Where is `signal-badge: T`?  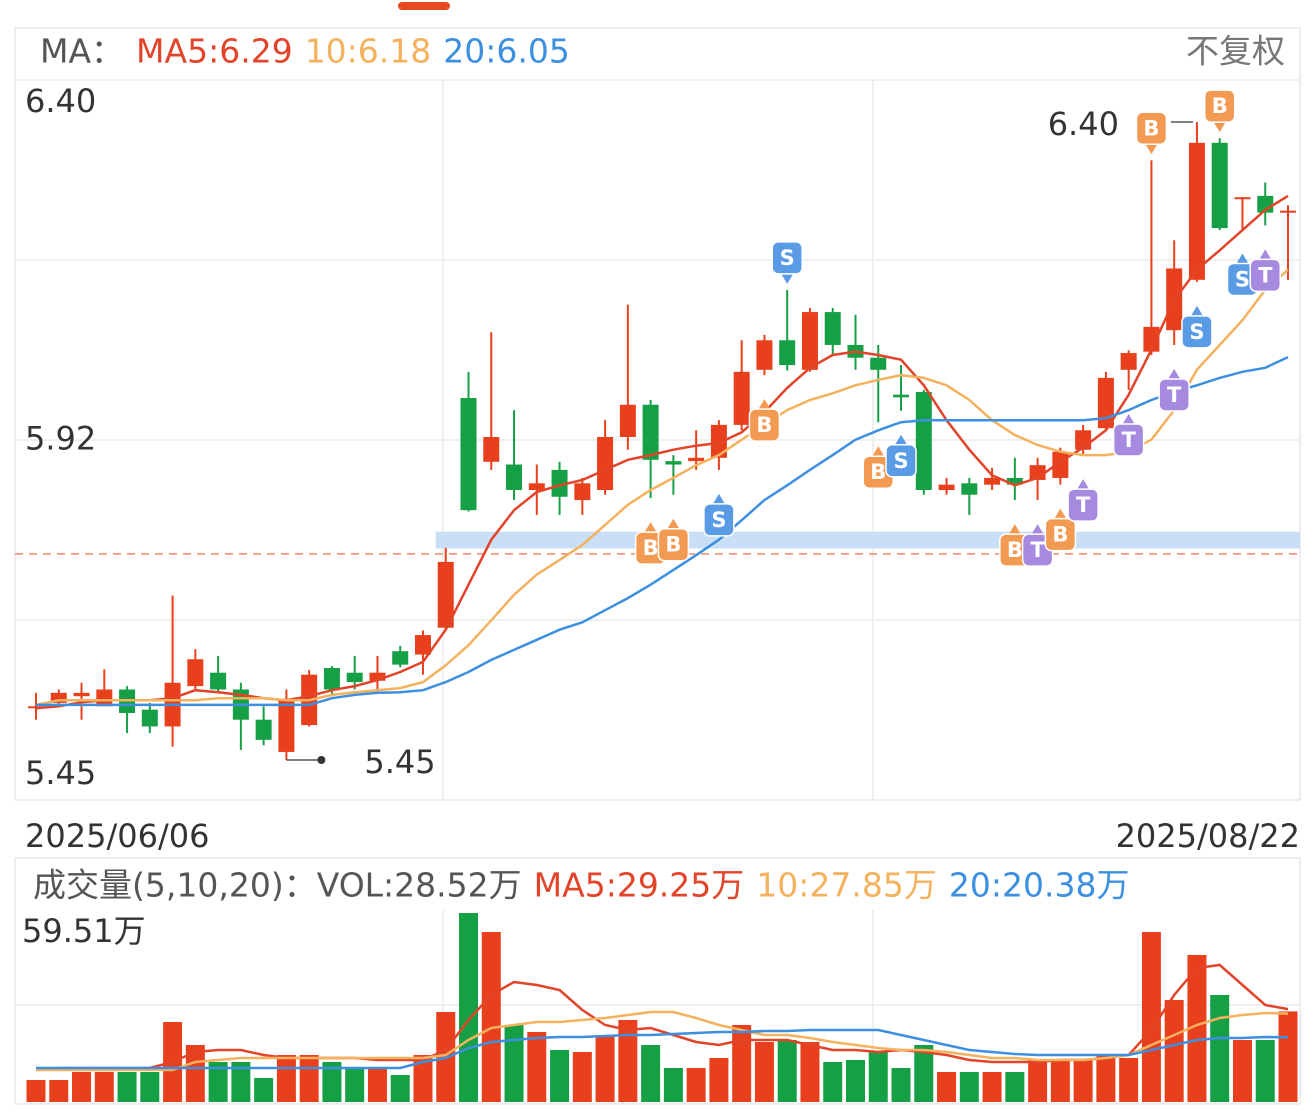
signal-badge: T is located at coordinates (1265, 271).